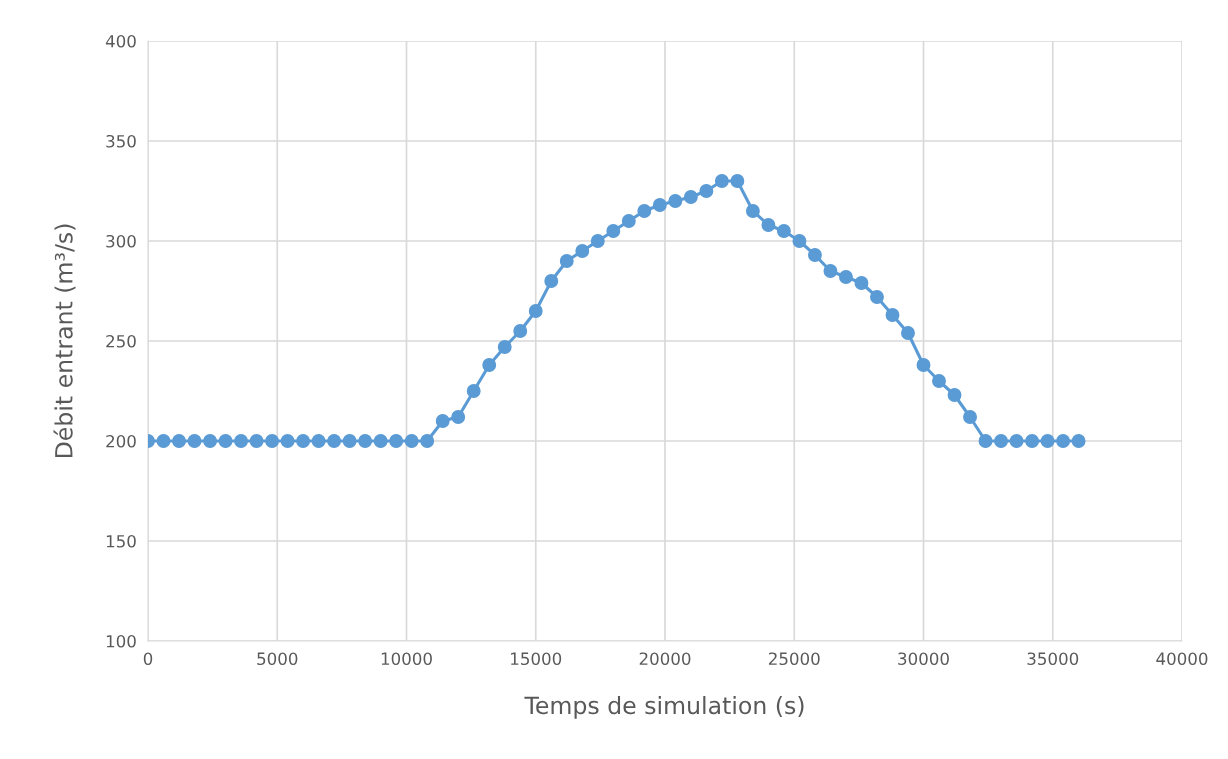 Image resolution: width=1228 pixels, height=759 pixels. I want to click on y-tick-label: 300, so click(121, 241).